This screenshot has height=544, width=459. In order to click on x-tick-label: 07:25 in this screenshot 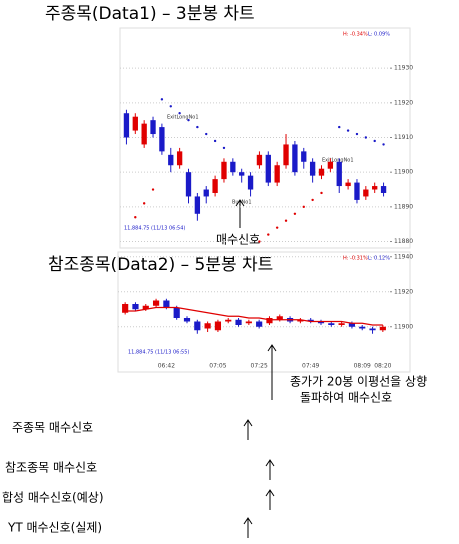, I will do `click(259, 366)`.